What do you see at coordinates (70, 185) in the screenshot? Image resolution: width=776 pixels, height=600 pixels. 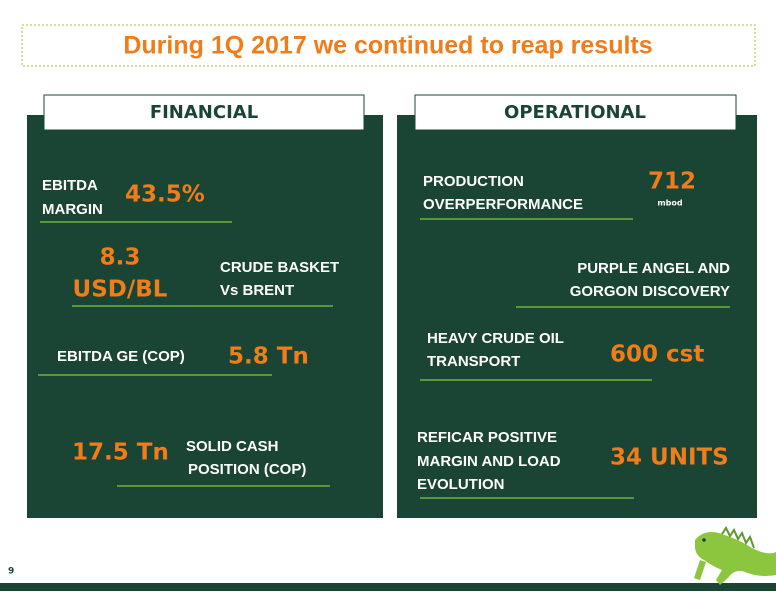 I see `label: EBITDA` at bounding box center [70, 185].